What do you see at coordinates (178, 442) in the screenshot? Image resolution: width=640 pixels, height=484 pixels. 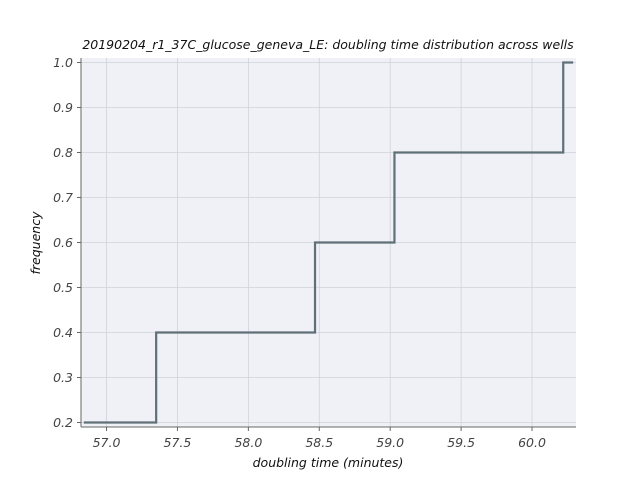 I see `x-tick-label: 57.5` at bounding box center [178, 442].